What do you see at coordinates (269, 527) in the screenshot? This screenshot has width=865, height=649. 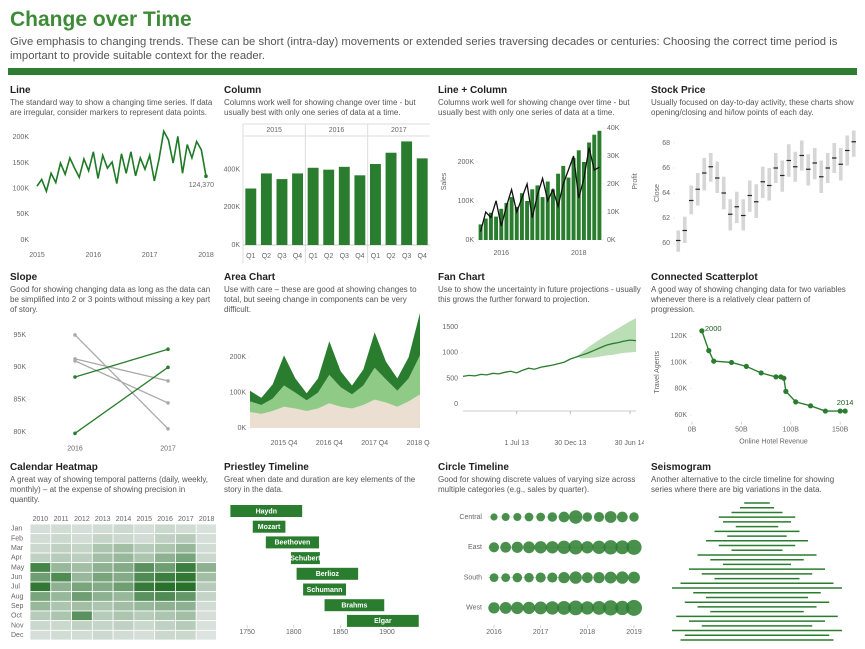 I see `bar-label: Mozart` at bounding box center [269, 527].